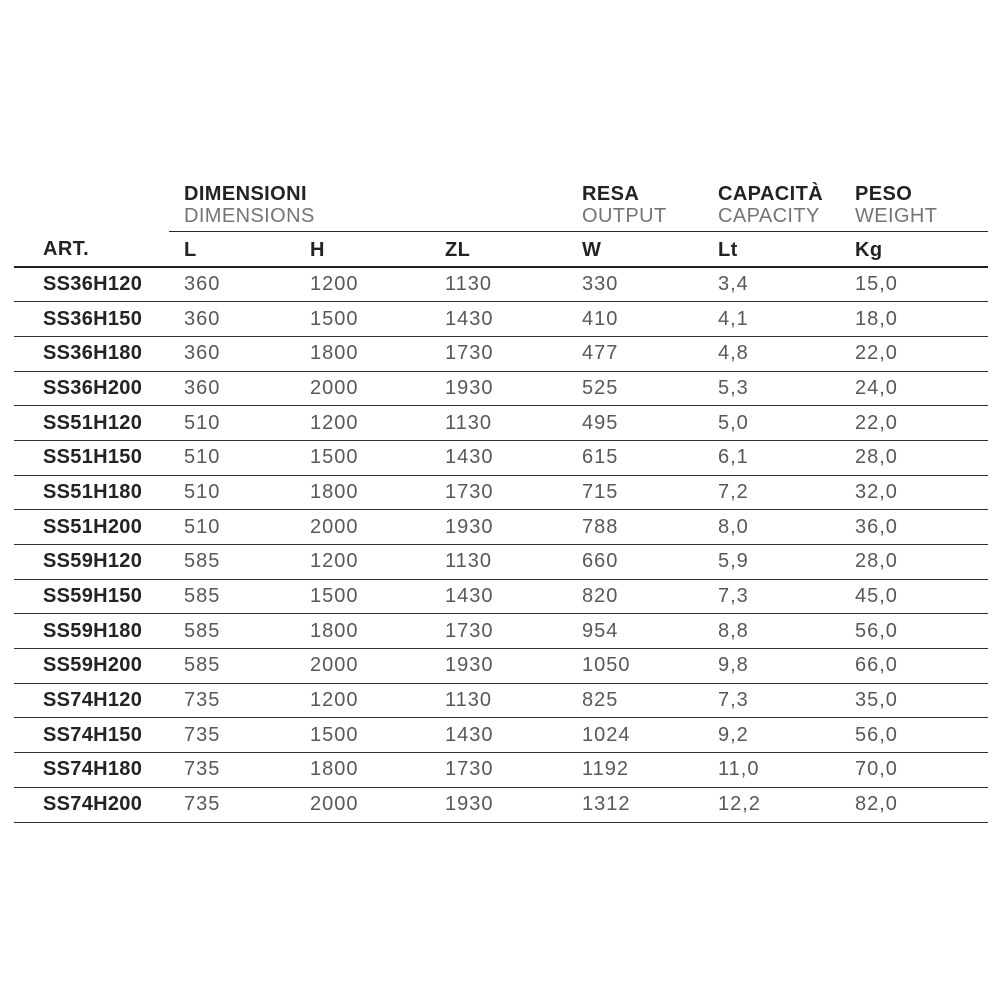  I want to click on article-code-cell: SS74H120, so click(91, 701).